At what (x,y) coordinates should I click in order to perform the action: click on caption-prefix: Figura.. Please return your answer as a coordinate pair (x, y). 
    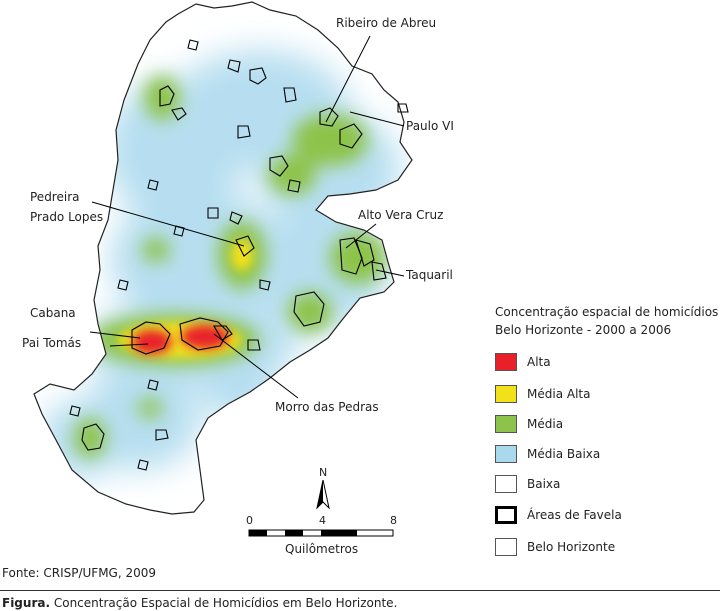
    Looking at the image, I should click on (26, 603).